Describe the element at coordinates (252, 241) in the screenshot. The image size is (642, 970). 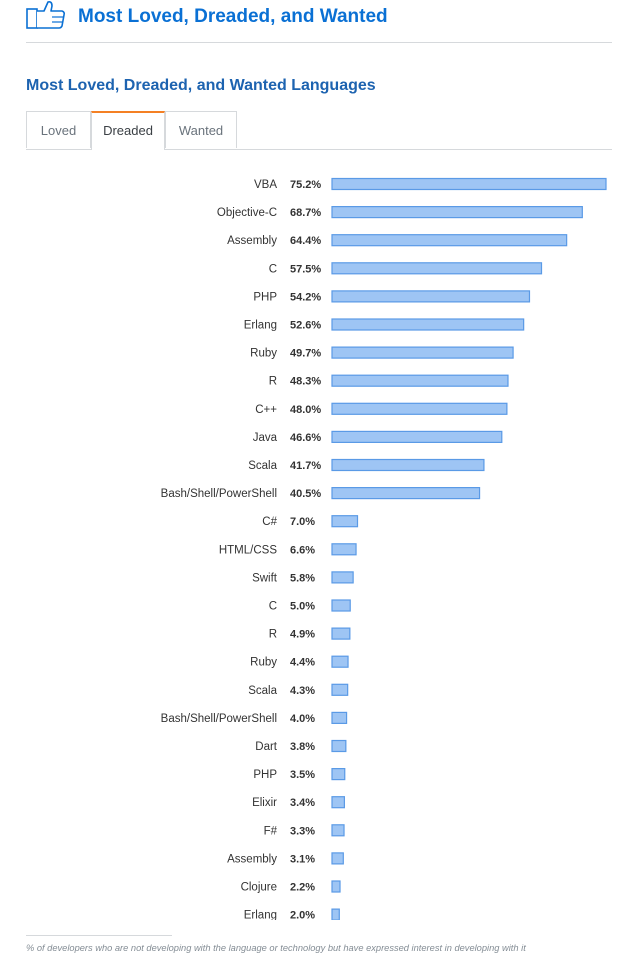
I see `category-label: Assembly` at that location.